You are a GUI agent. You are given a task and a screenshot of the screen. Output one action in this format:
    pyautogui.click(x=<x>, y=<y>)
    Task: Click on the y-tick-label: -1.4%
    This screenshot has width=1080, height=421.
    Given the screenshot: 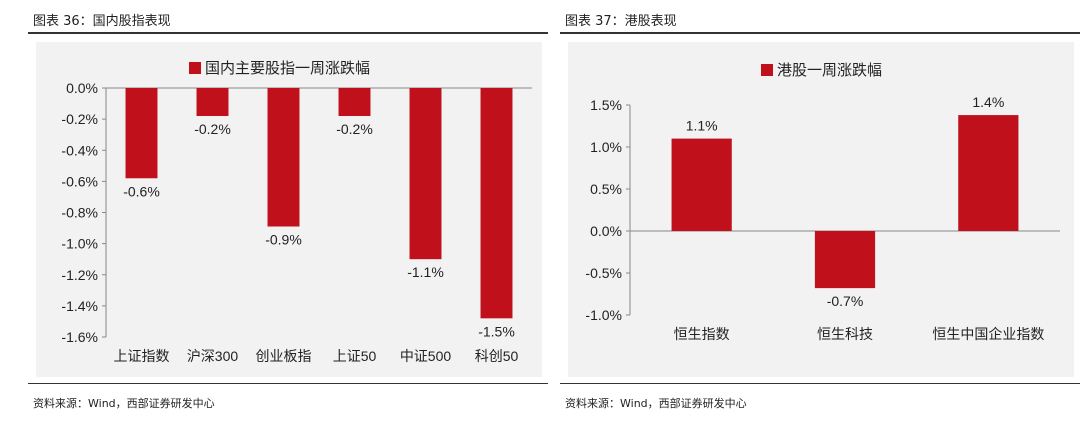 What is the action you would take?
    pyautogui.click(x=79, y=306)
    